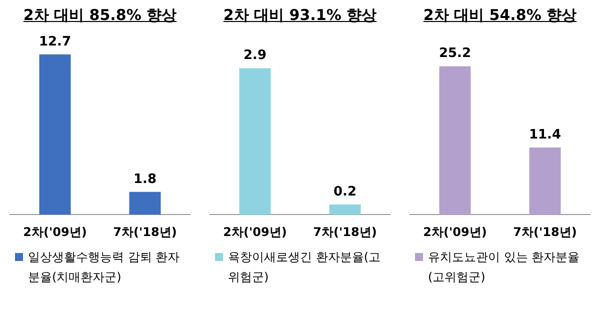 The height and width of the screenshot is (328, 600). I want to click on data-label: 25.2, so click(455, 54).